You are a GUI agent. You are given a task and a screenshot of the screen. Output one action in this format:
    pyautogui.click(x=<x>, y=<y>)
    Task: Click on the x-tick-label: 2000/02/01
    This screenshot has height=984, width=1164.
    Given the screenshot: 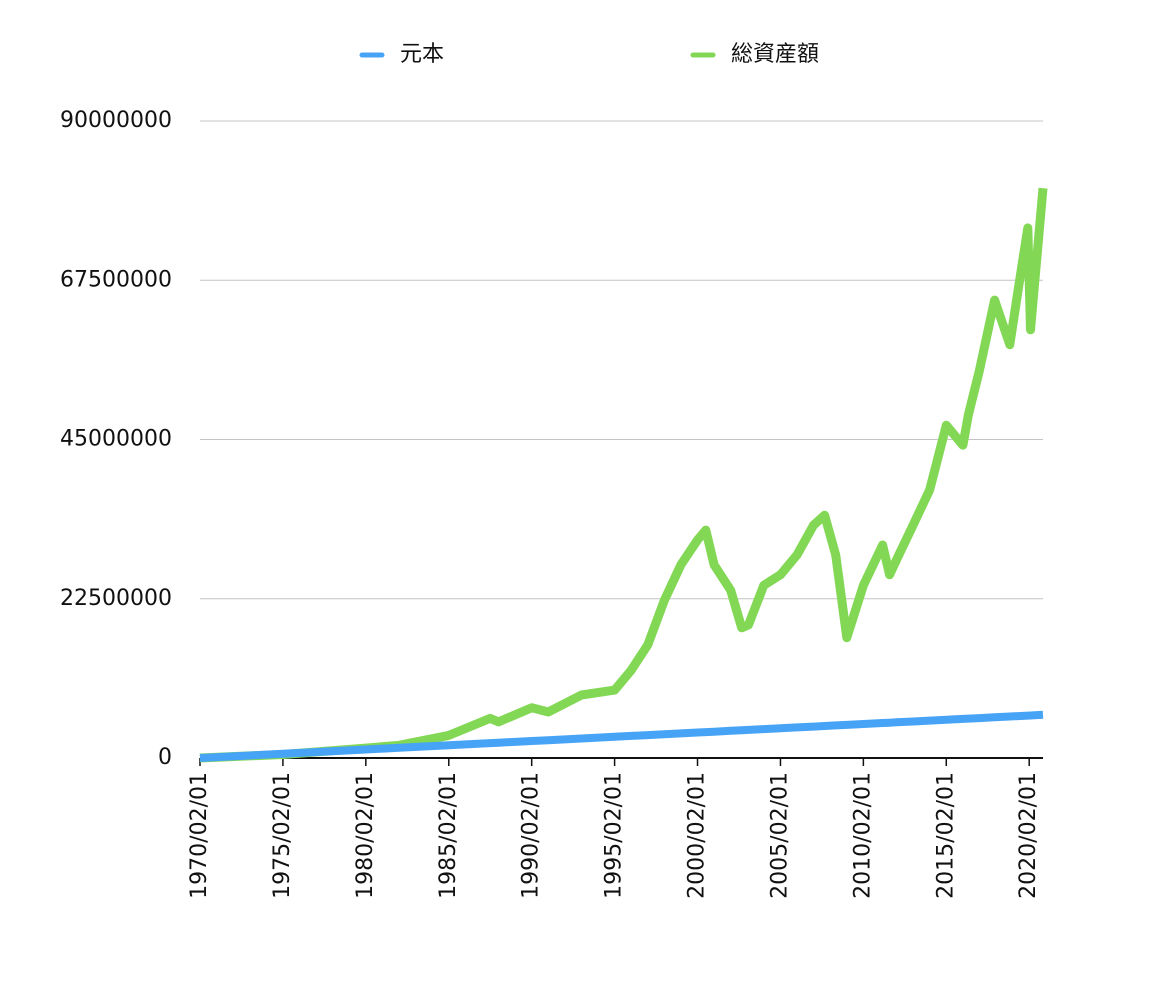 What is the action you would take?
    pyautogui.click(x=697, y=835)
    